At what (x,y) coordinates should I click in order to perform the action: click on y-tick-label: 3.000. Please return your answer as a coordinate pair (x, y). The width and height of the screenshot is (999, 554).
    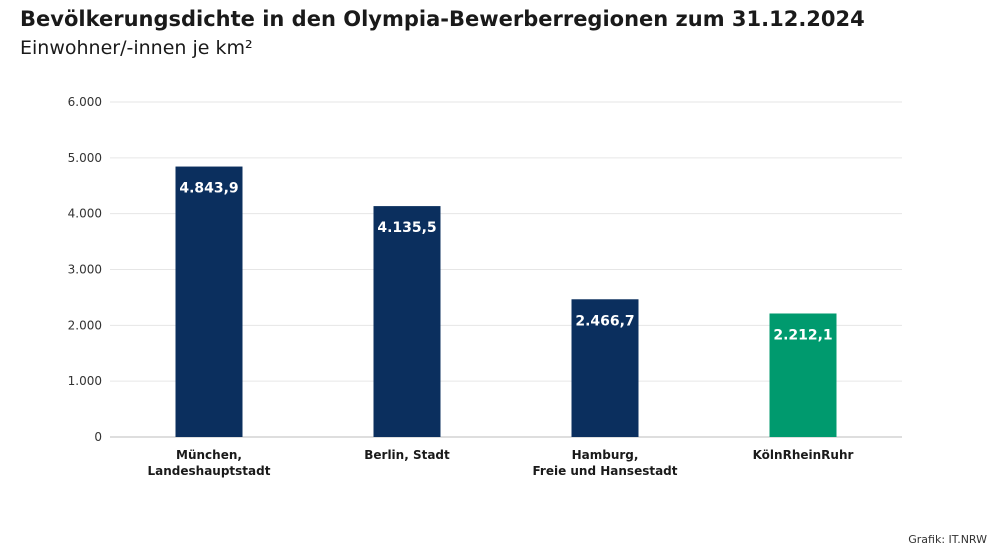
    Looking at the image, I should click on (85, 270).